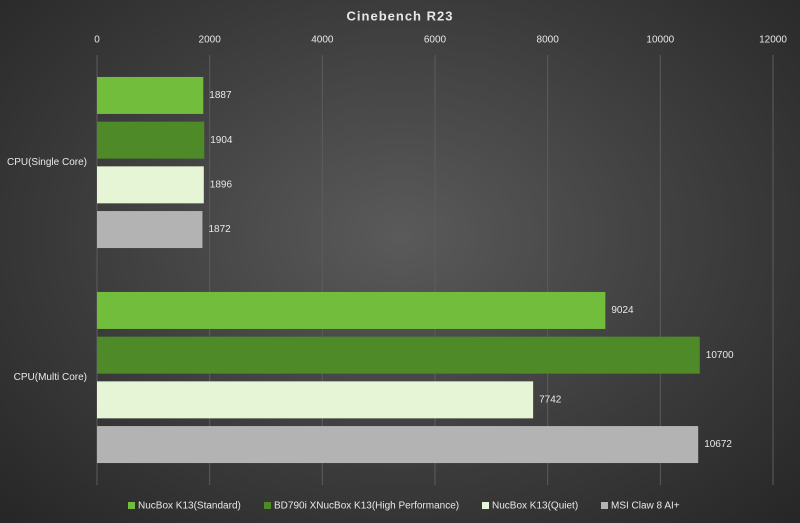 This screenshot has height=523, width=800. What do you see at coordinates (645, 506) in the screenshot?
I see `legend-label: MSI Claw 8 AI+` at bounding box center [645, 506].